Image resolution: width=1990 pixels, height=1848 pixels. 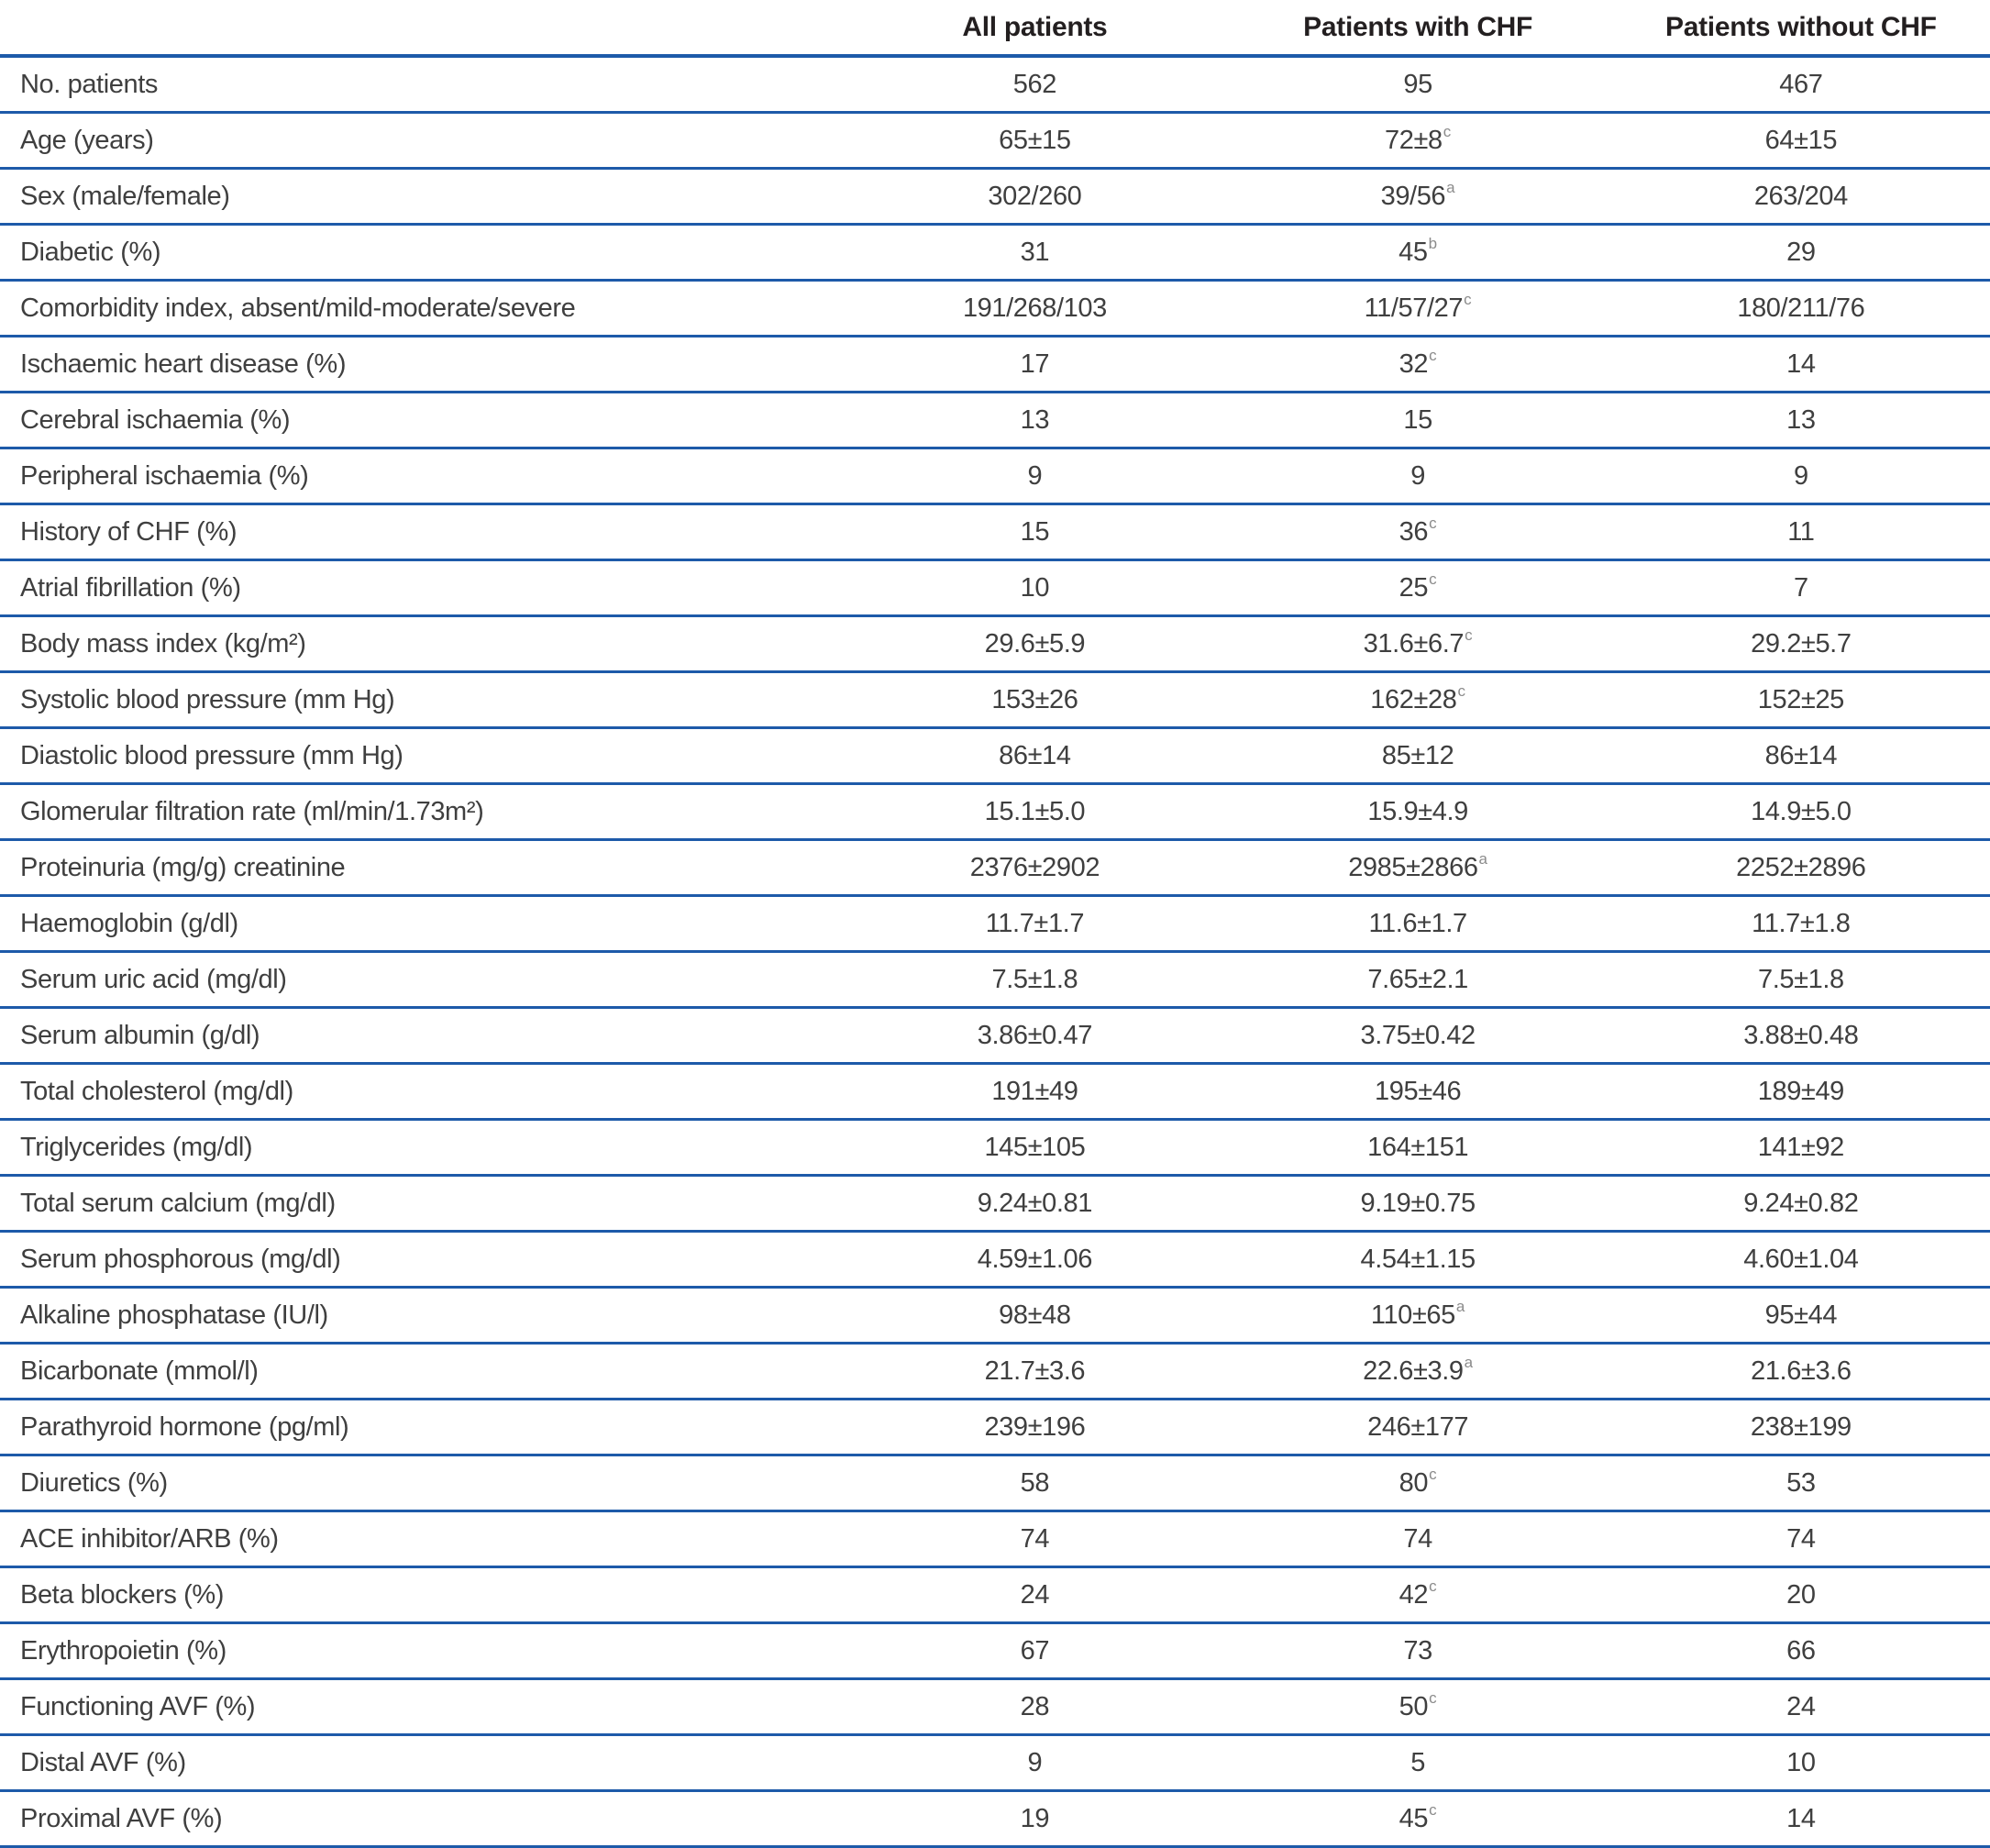 I want to click on cell-value: 11/57/27c, so click(x=1417, y=309).